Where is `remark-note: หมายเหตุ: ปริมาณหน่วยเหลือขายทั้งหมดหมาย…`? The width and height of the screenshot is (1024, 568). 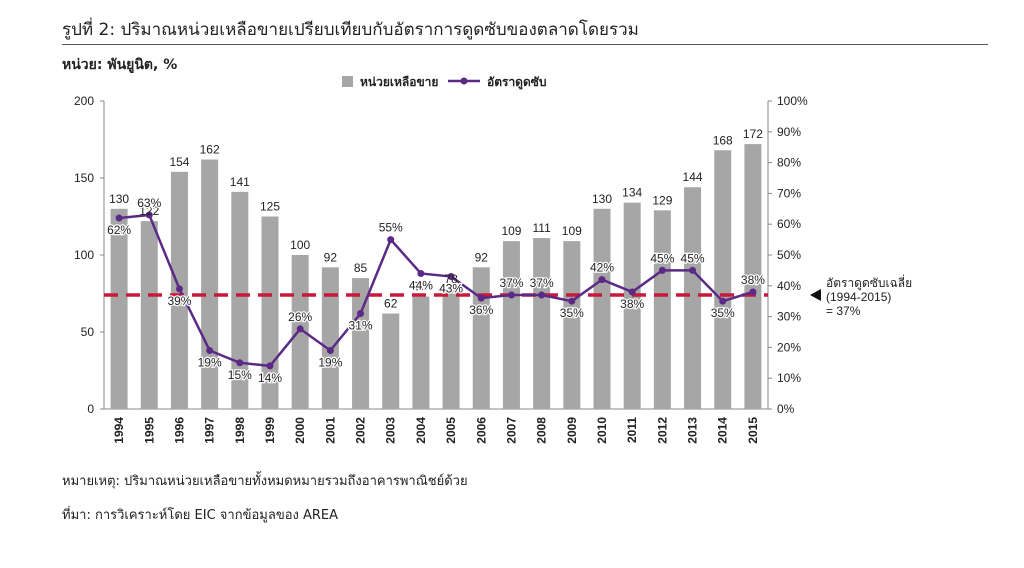 remark-note: หมายเหตุ: ปริมาณหน่วยเหลือขายทั้งหมดหมาย… is located at coordinates (265, 481).